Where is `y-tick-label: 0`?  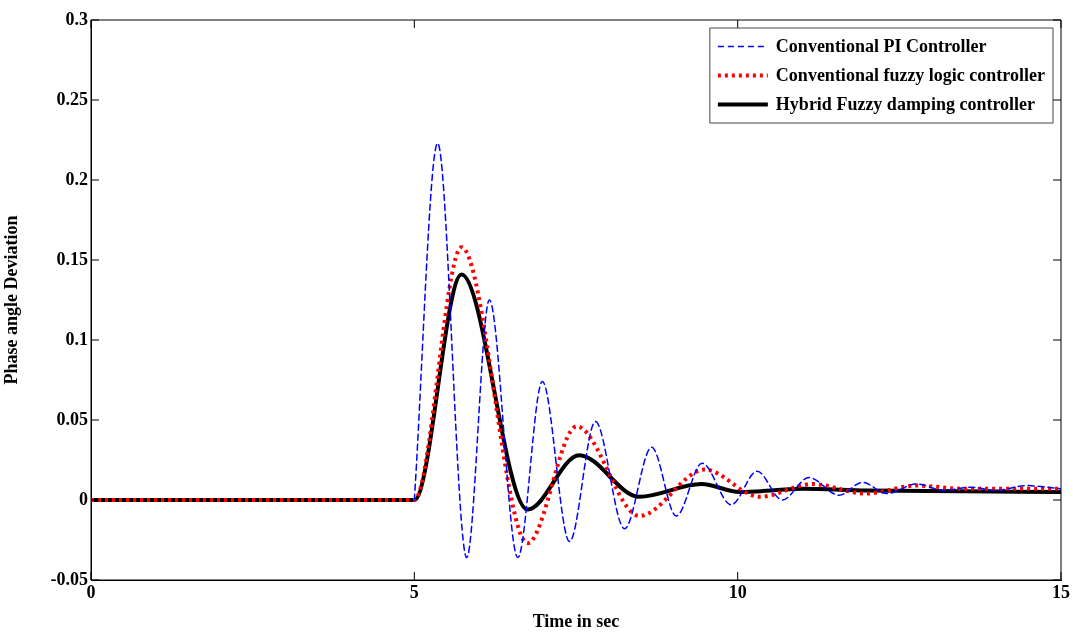 y-tick-label: 0 is located at coordinates (83, 498).